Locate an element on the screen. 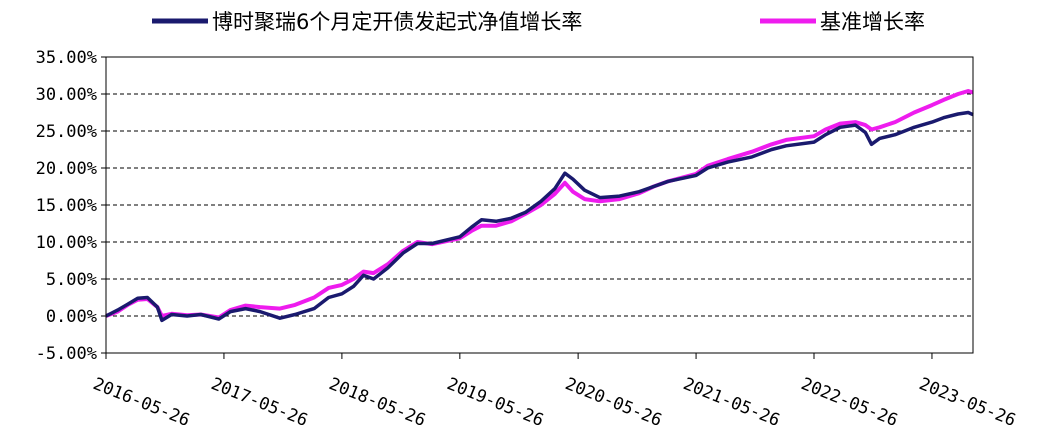  x-tick-label: 2021-05-26 is located at coordinates (731, 402).